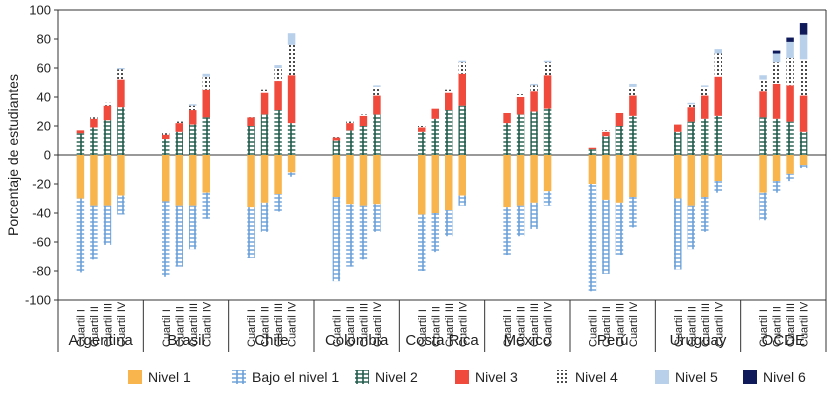 The height and width of the screenshot is (412, 834). What do you see at coordinates (698, 340) in the screenshot?
I see `country-label: Uruguay` at bounding box center [698, 340].